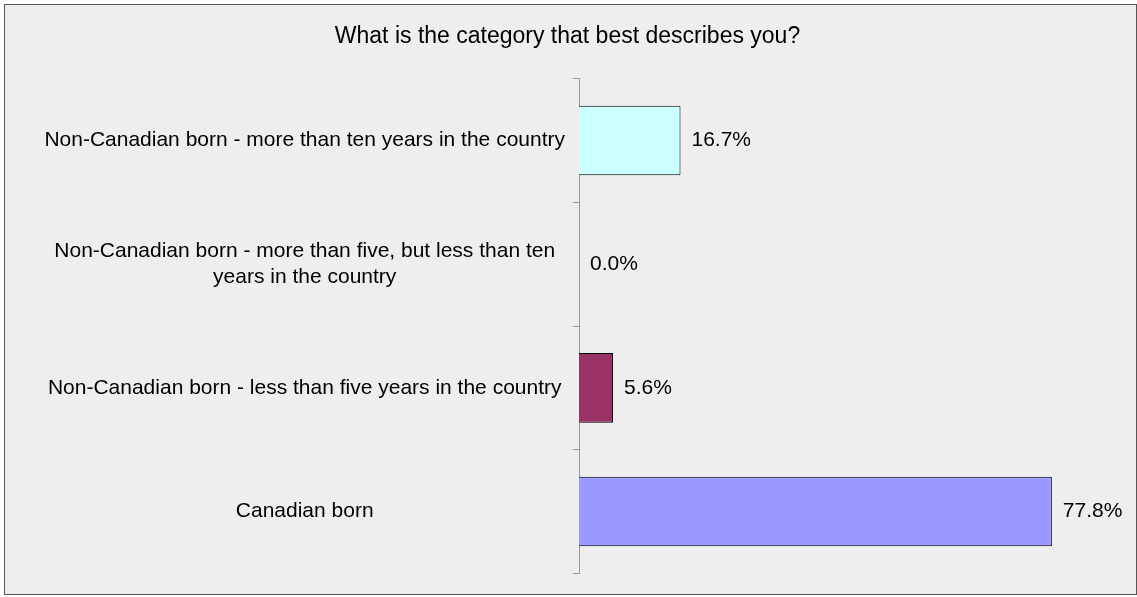 The width and height of the screenshot is (1137, 597). Describe the element at coordinates (305, 139) in the screenshot. I see `y-tick-label: Non-Canadian born - more than ten years in the country` at that location.